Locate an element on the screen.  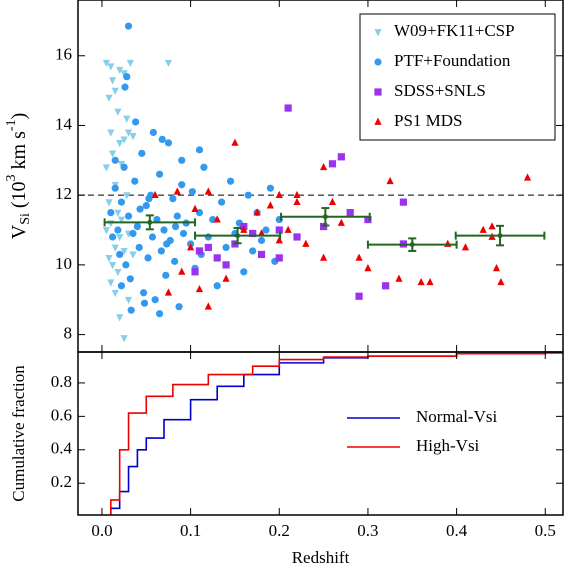
y-axis-label: VSi (103 km s-1) is located at coordinates (18, 176).